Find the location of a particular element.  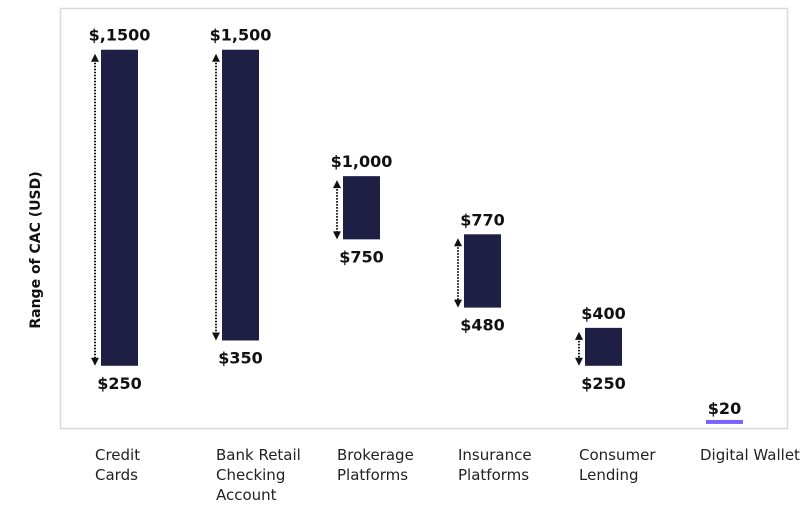

category-label-3: Insurance is located at coordinates (495, 455).